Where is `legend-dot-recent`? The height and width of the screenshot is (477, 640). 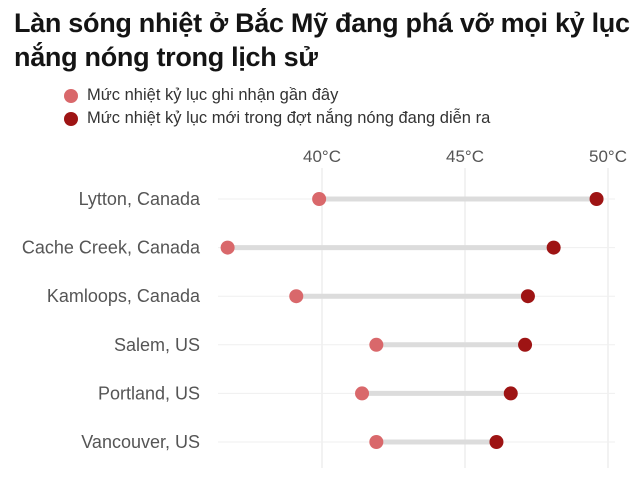 legend-dot-recent is located at coordinates (71, 95).